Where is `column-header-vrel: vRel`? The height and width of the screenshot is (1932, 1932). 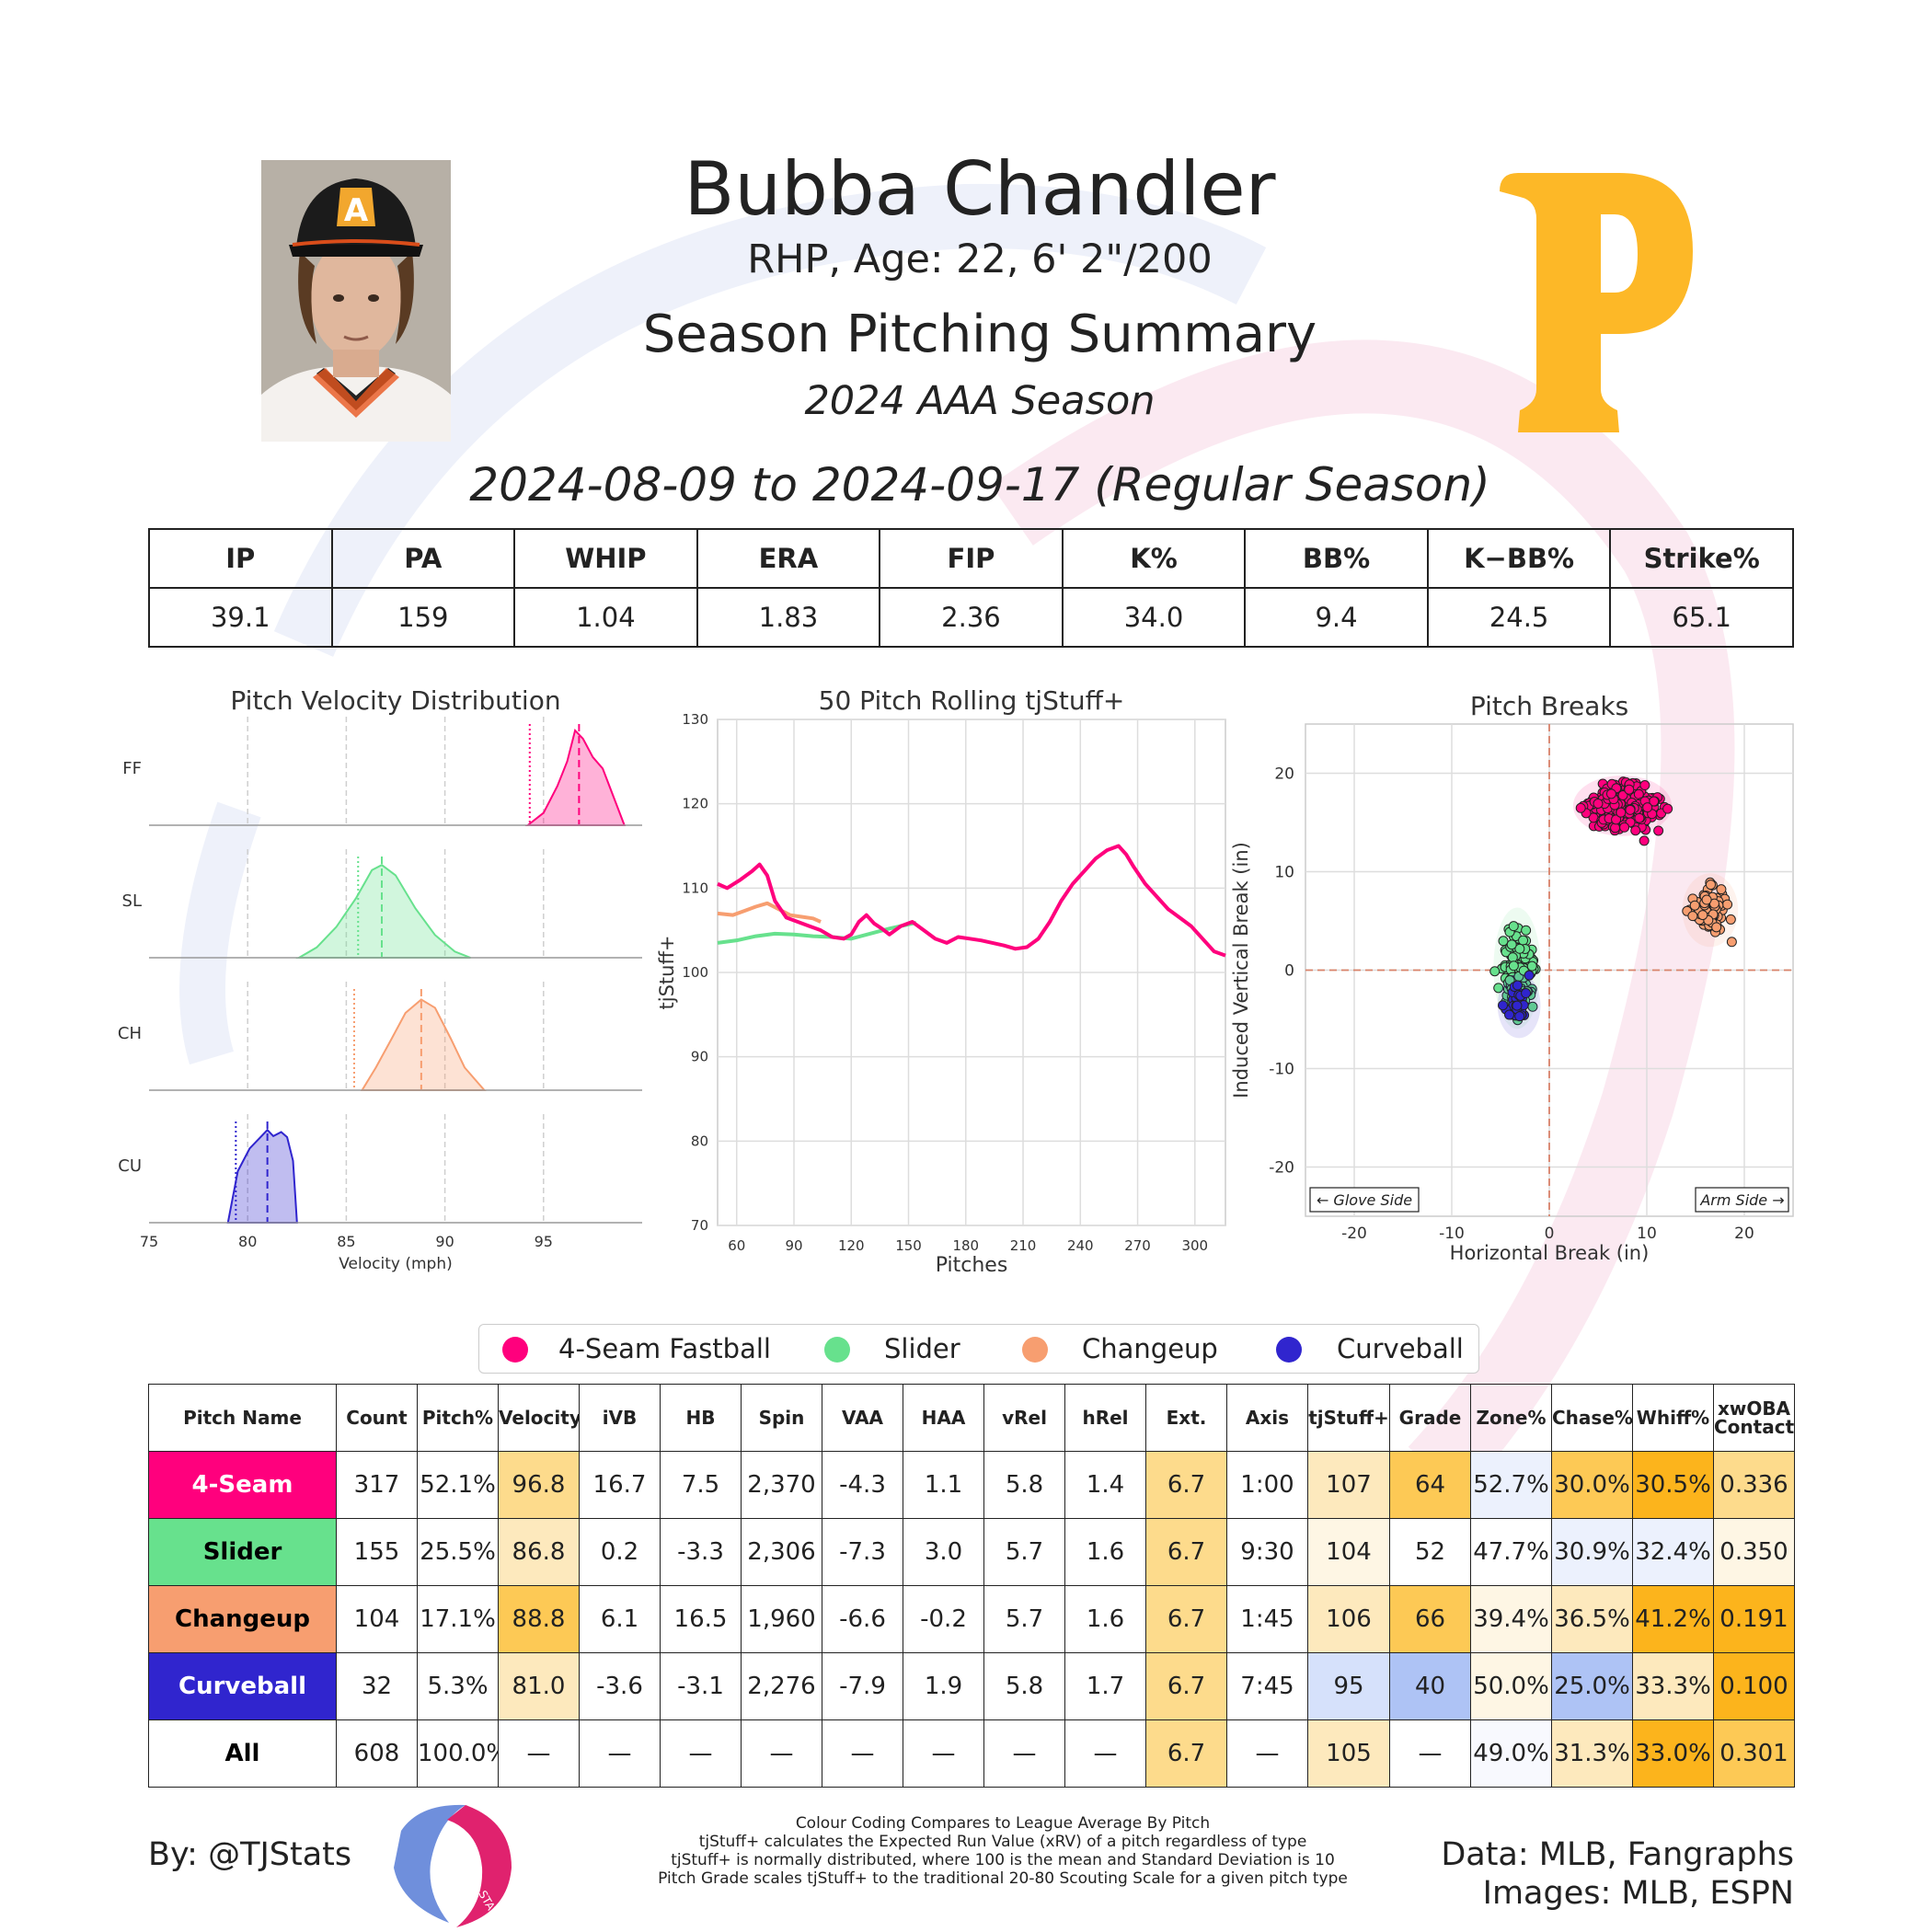
column-header-vrel: vRel is located at coordinates (1024, 1418).